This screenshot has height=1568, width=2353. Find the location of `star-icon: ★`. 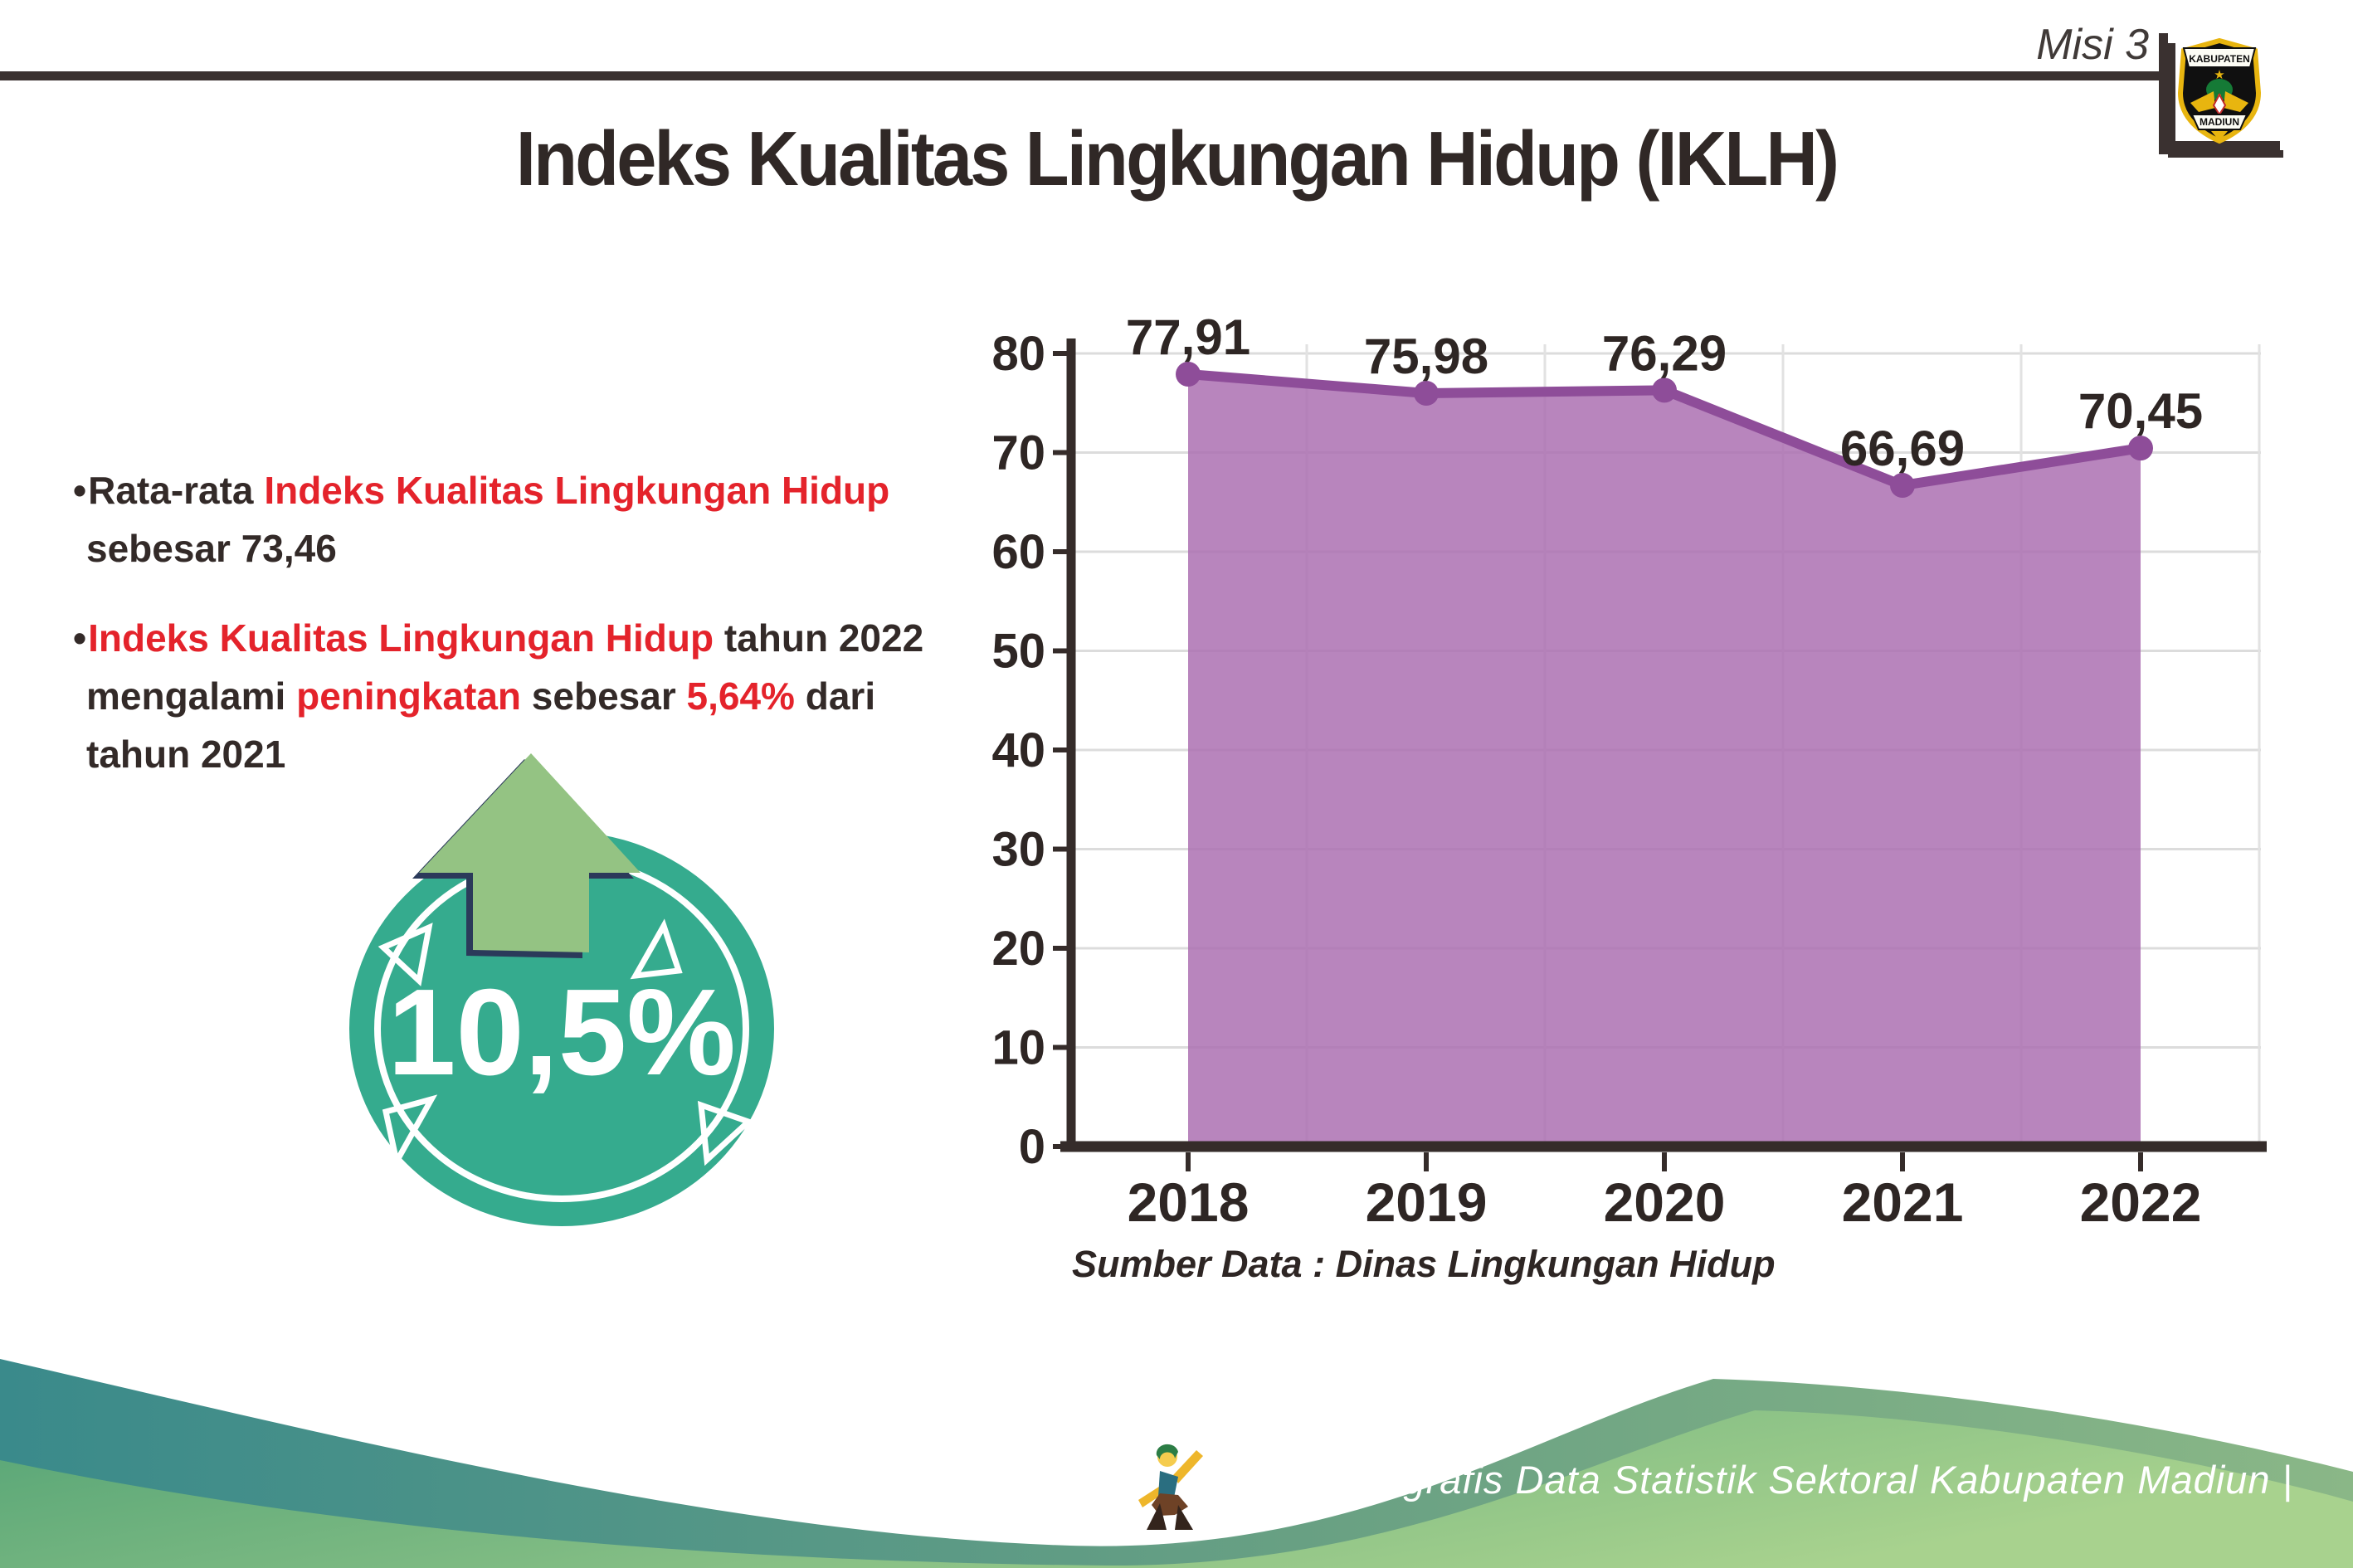

star-icon: ★ is located at coordinates (2219, 75).